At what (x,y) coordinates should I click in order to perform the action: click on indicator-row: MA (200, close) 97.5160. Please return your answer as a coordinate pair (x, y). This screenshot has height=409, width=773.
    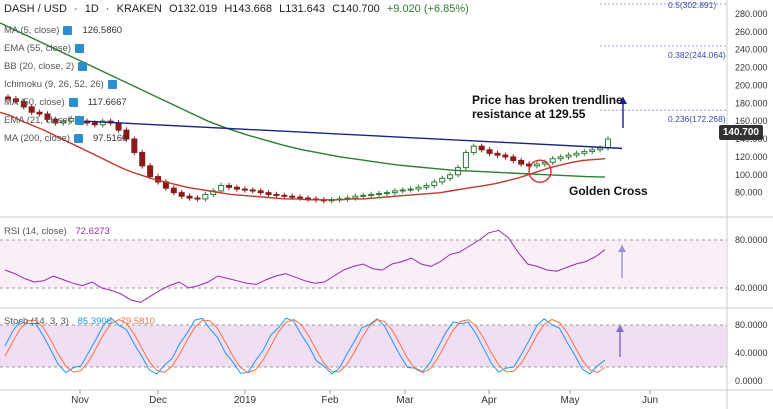
    Looking at the image, I should click on (65, 138).